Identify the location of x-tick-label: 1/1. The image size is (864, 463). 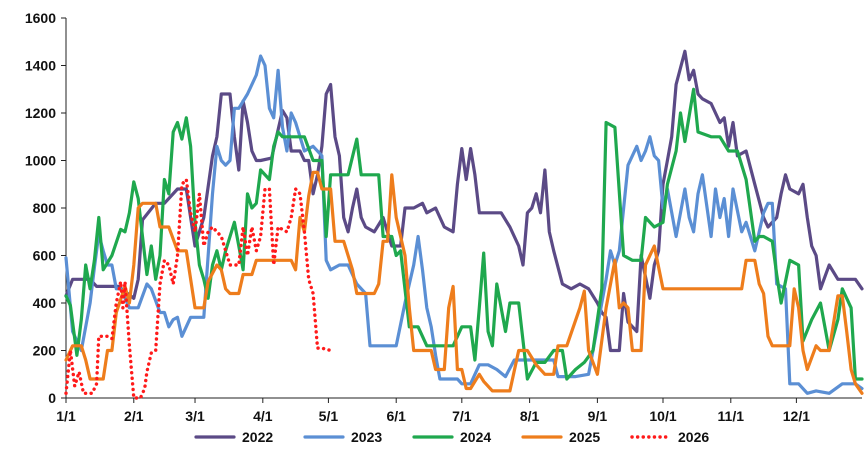
(66, 416).